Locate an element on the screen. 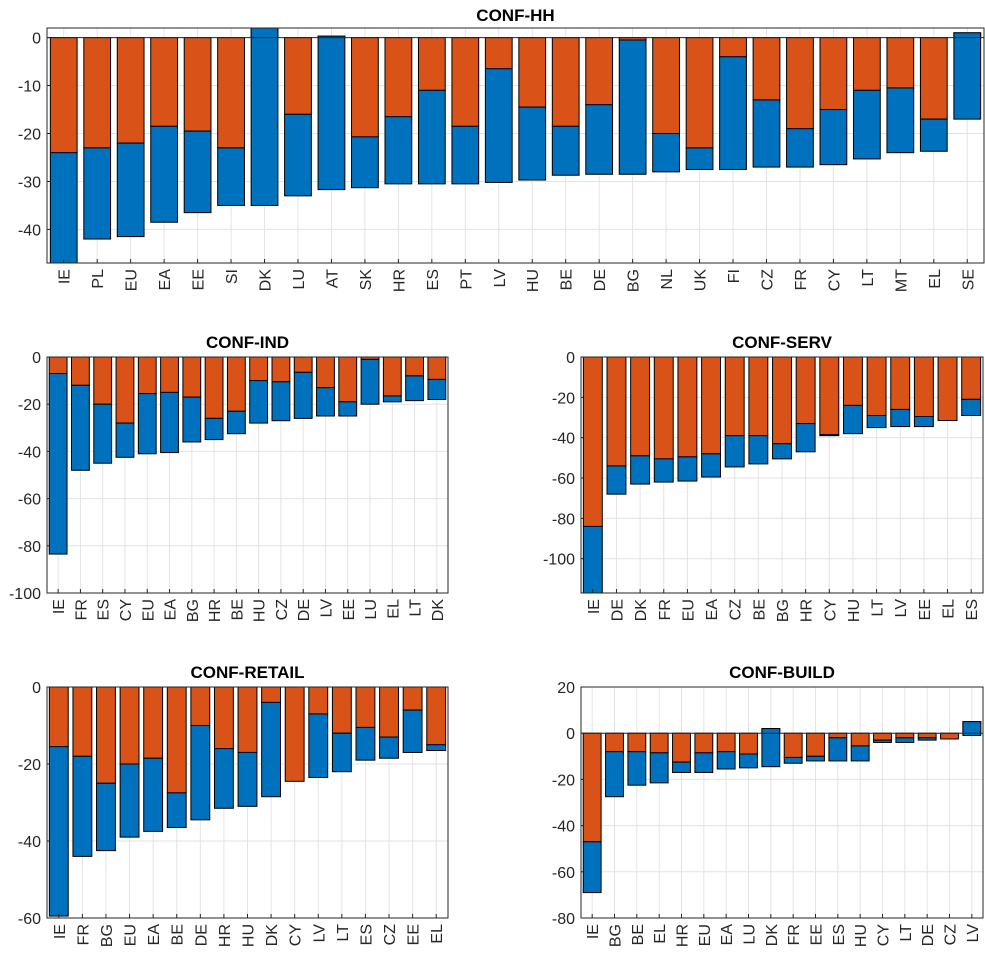 This screenshot has width=985, height=960. bars is located at coordinates (247, 456).